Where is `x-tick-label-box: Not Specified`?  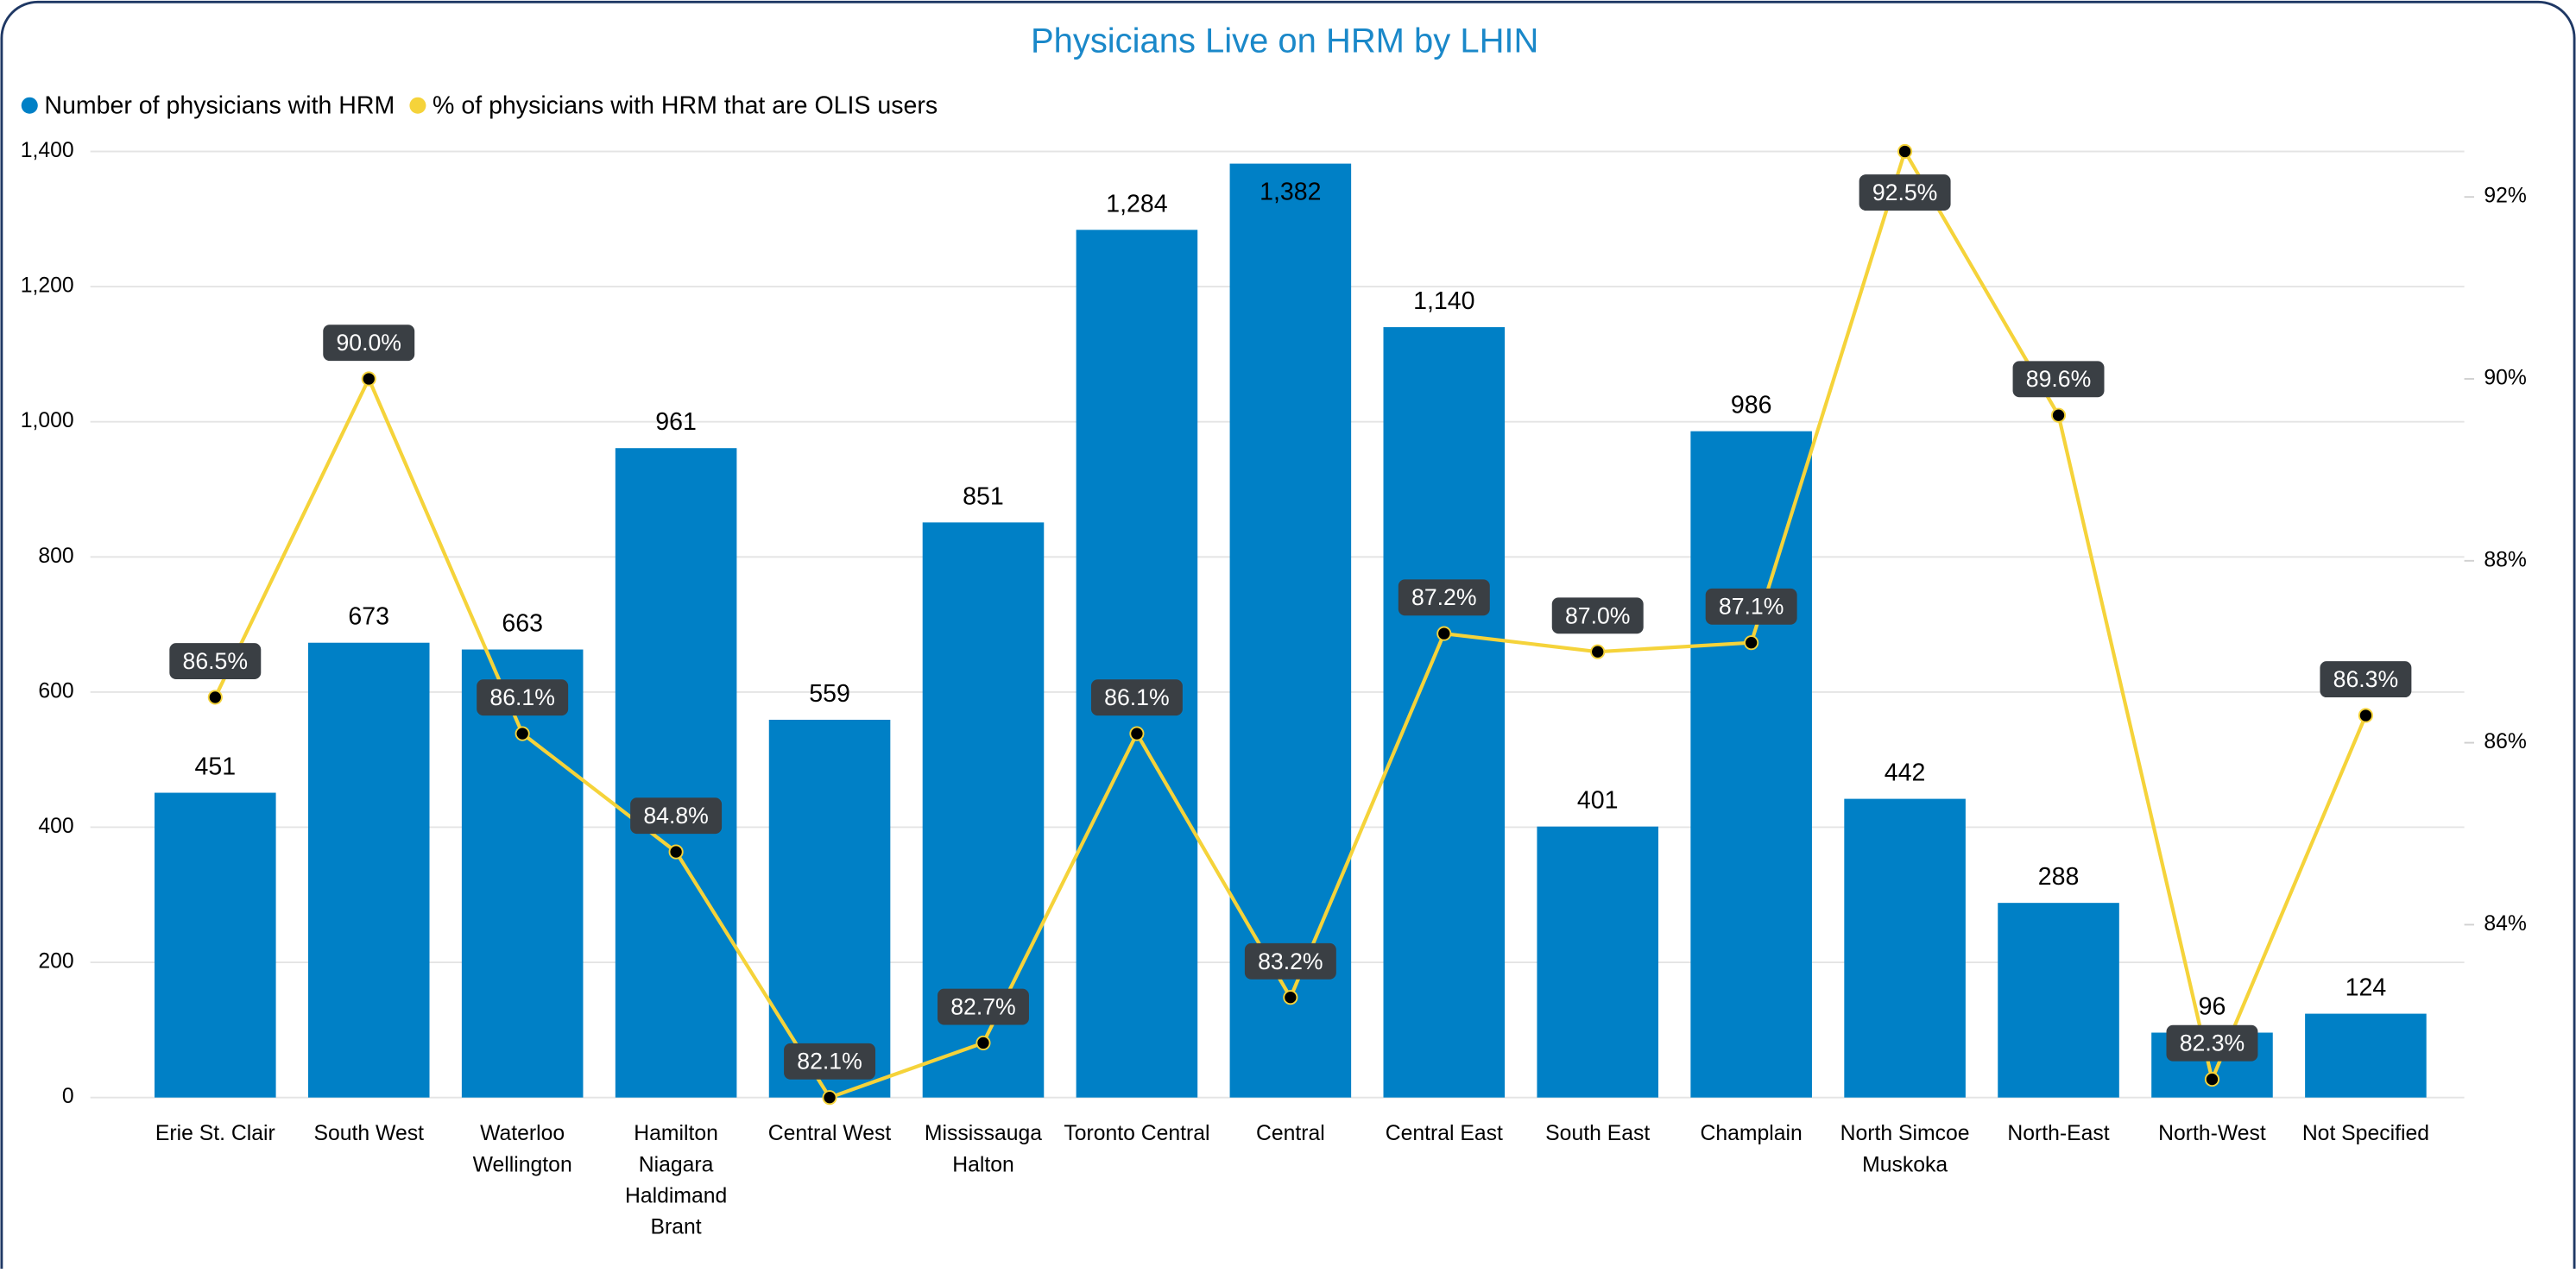 x-tick-label-box: Not Specified is located at coordinates (2365, 1132).